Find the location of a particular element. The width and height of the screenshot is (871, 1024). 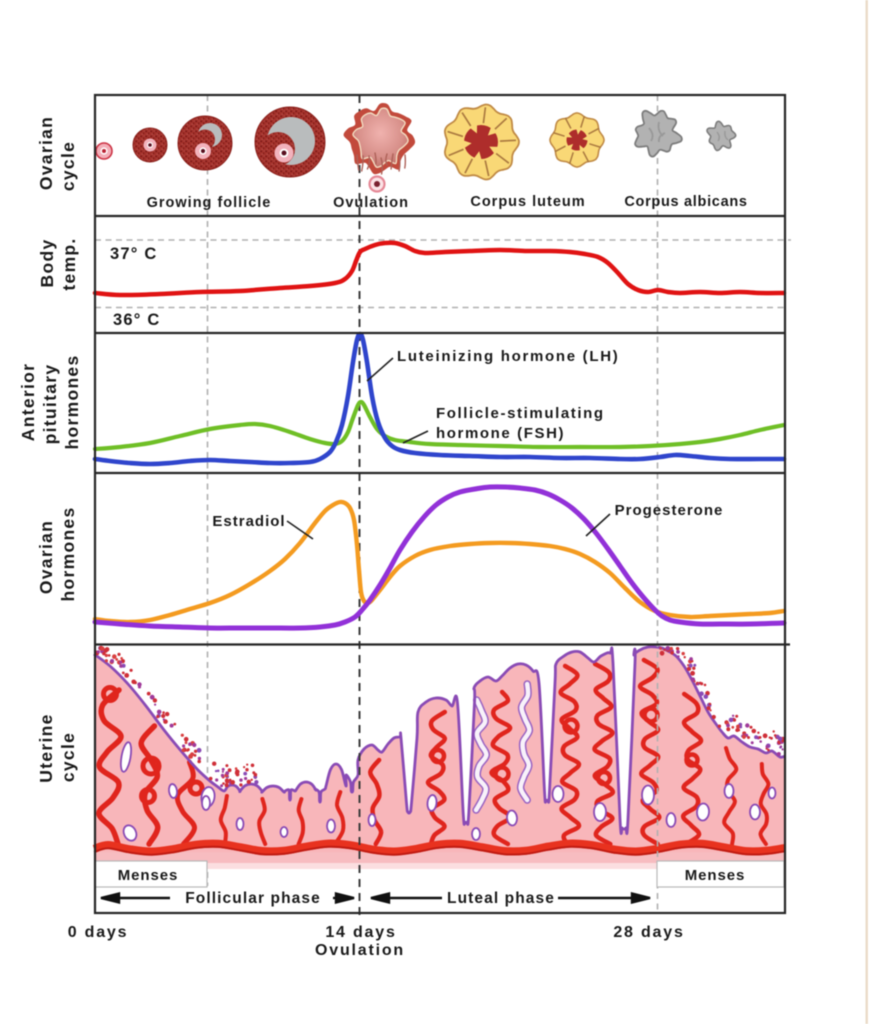

svg-text: 36° C is located at coordinates (136, 320).